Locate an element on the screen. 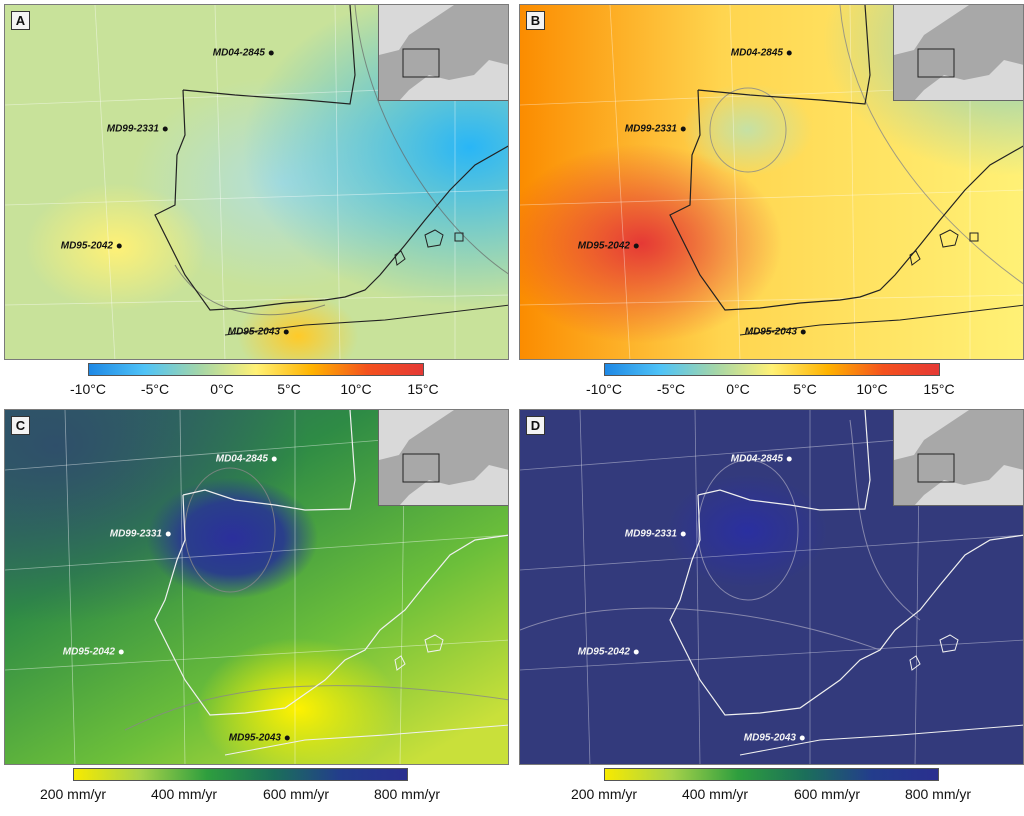 Image resolution: width=1024 pixels, height=816 pixels. temperature-legend-right: -10°C -5°C 0°C 5°C 10°C 15°C is located at coordinates (770, 386).